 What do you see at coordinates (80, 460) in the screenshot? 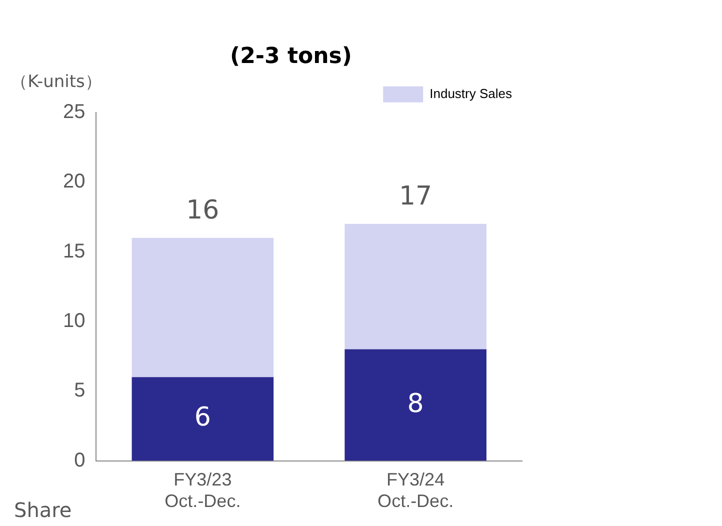
I see `y-tick-label: 0` at bounding box center [80, 460].